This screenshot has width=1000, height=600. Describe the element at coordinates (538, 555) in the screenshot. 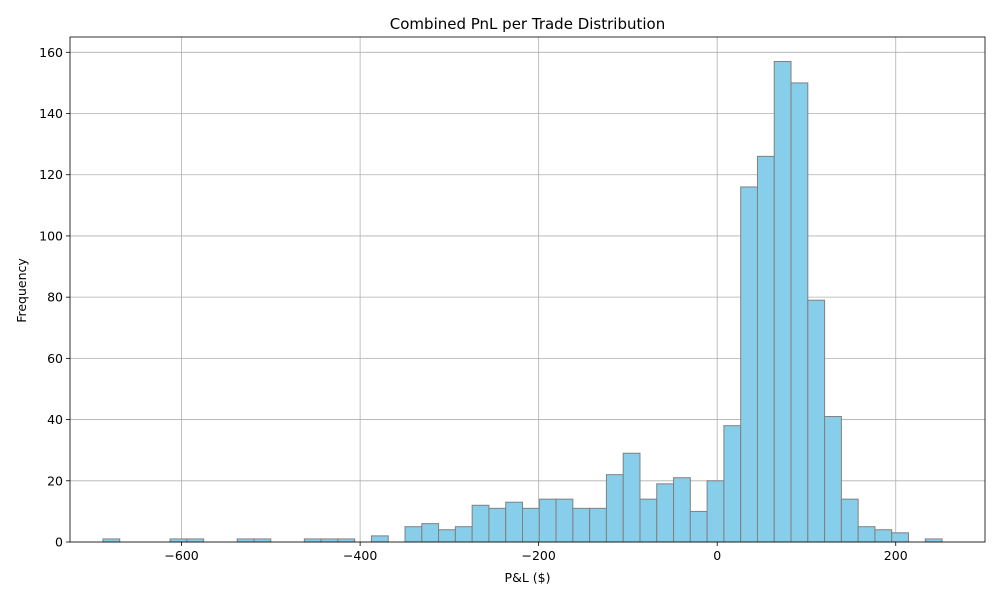

I see `x-tick-label-2: −200` at that location.